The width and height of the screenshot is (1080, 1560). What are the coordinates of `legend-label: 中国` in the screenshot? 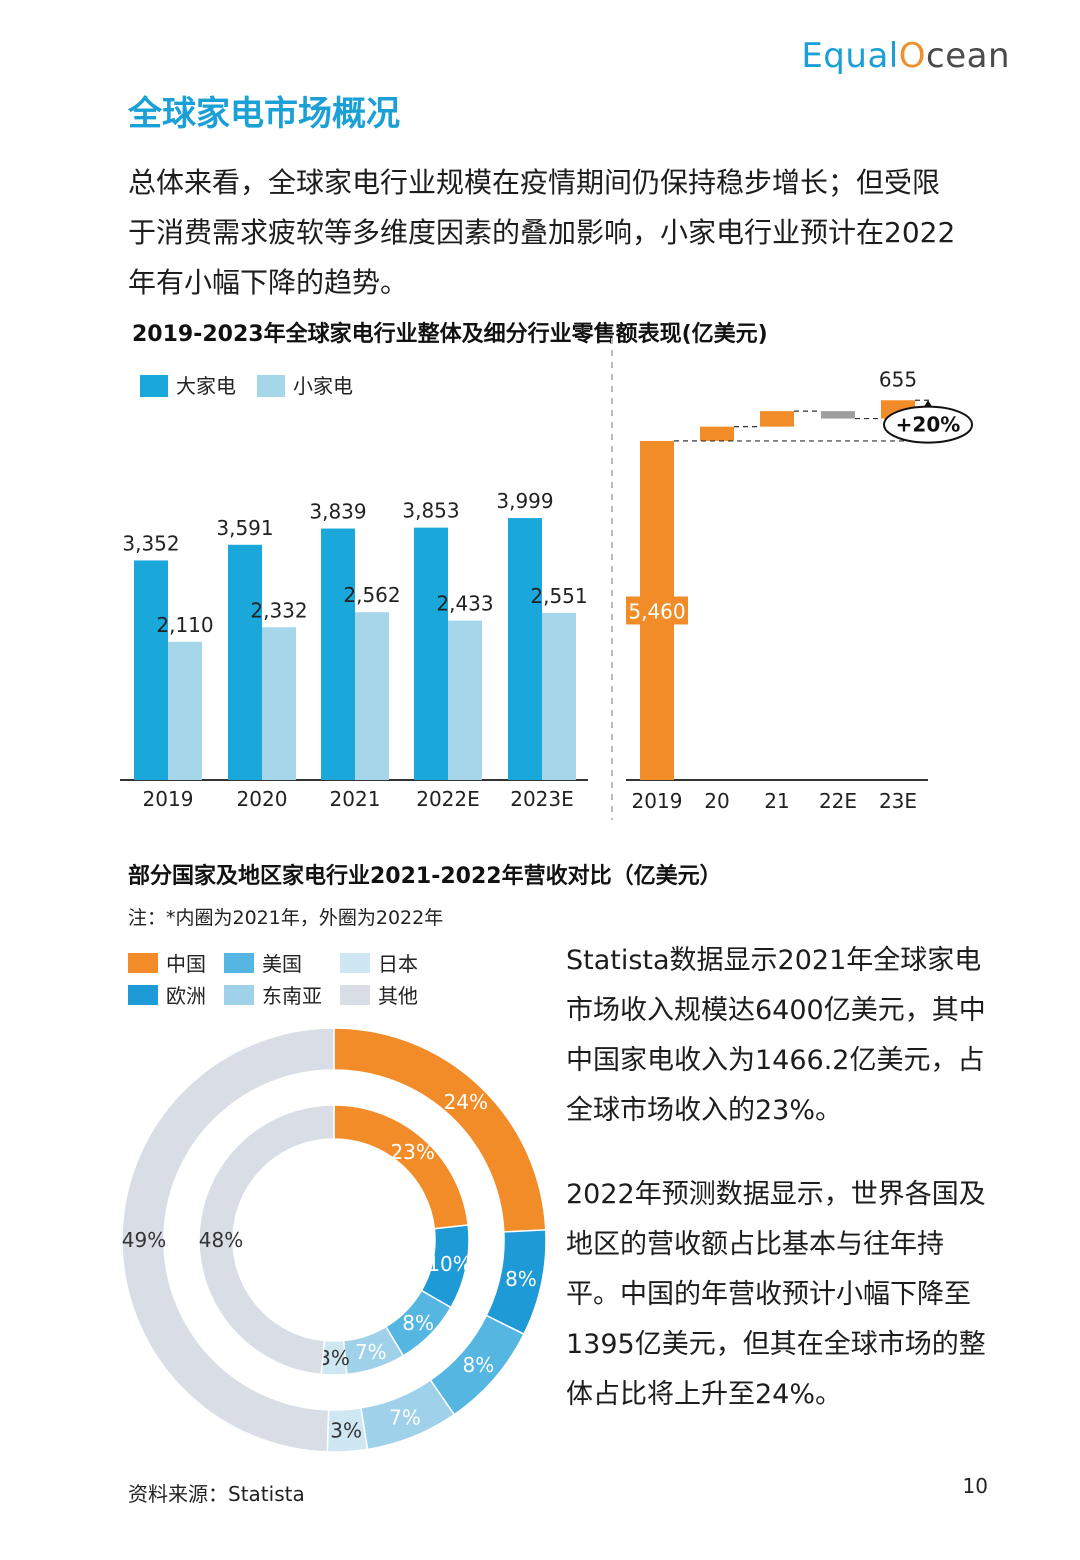 It's located at (186, 964).